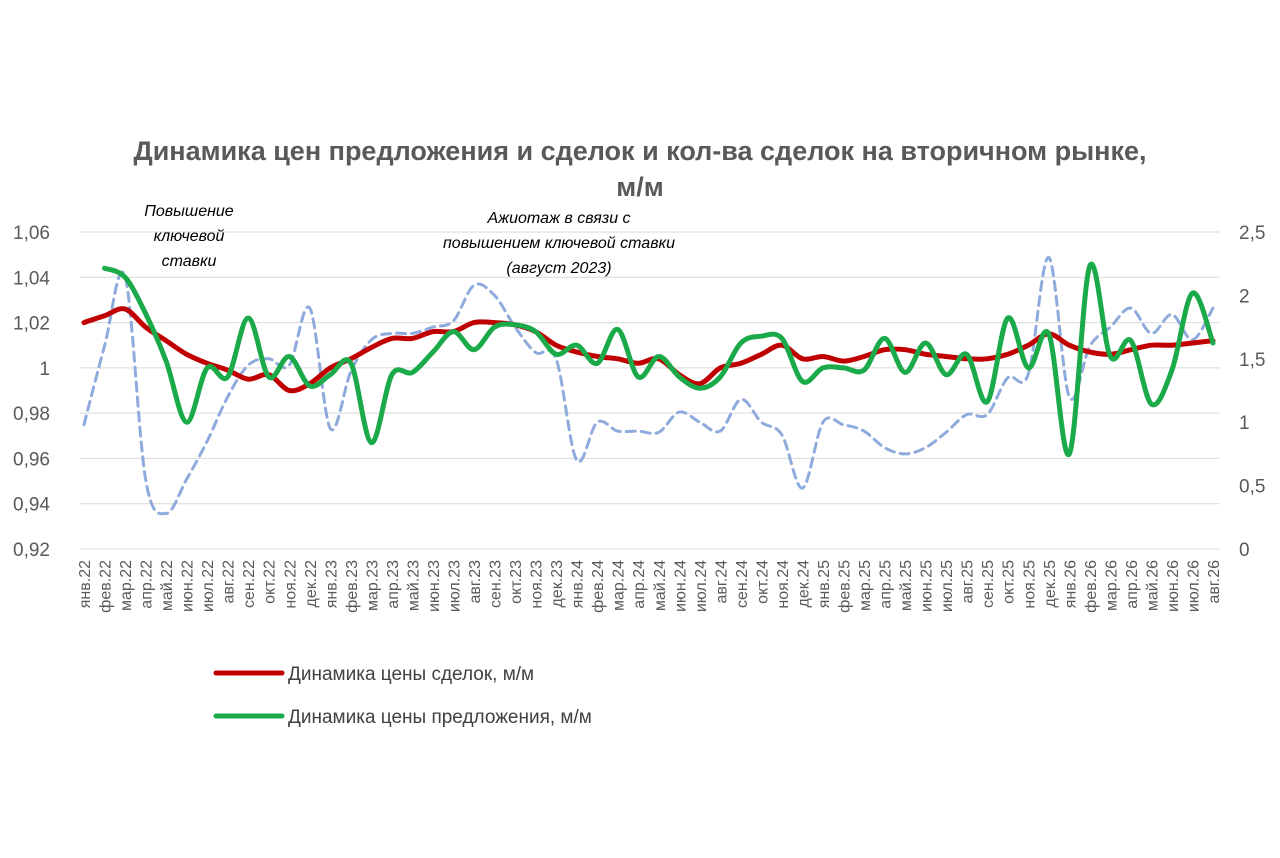  I want to click on x-tick-label: май.22, so click(167, 585).